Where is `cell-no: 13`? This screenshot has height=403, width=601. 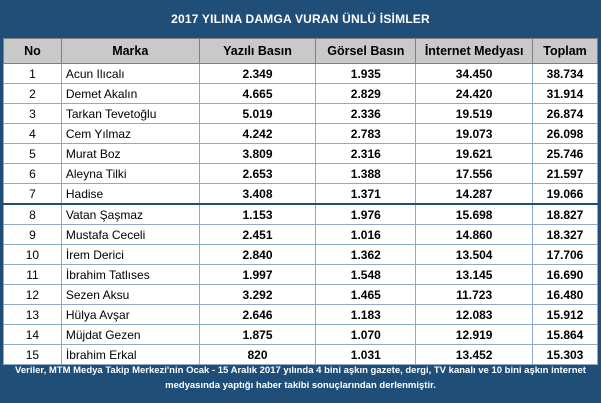 cell-no: 13 is located at coordinates (32, 314).